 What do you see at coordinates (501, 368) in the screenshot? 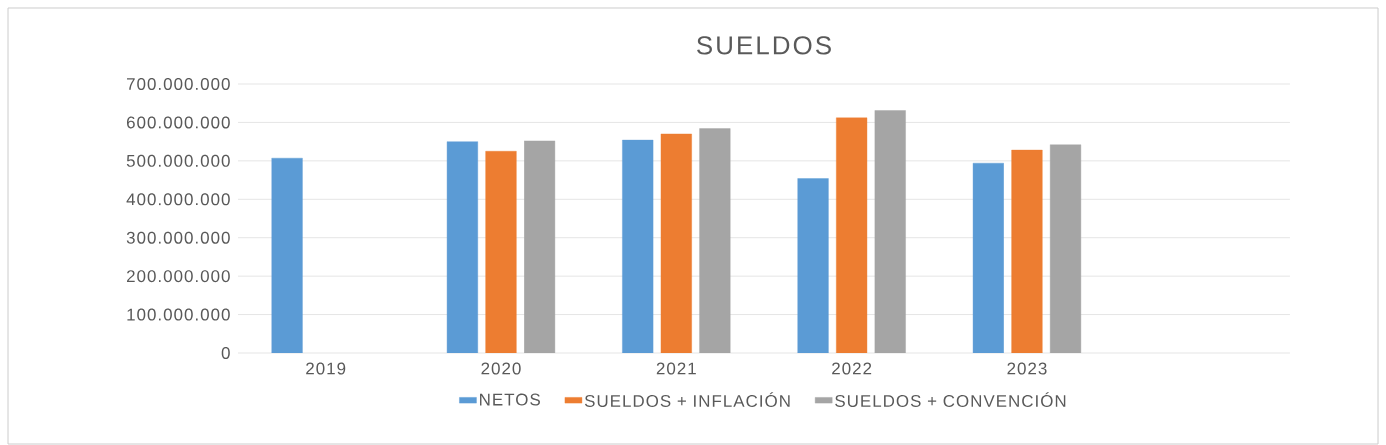
I see `x-tick-label: 2020` at bounding box center [501, 368].